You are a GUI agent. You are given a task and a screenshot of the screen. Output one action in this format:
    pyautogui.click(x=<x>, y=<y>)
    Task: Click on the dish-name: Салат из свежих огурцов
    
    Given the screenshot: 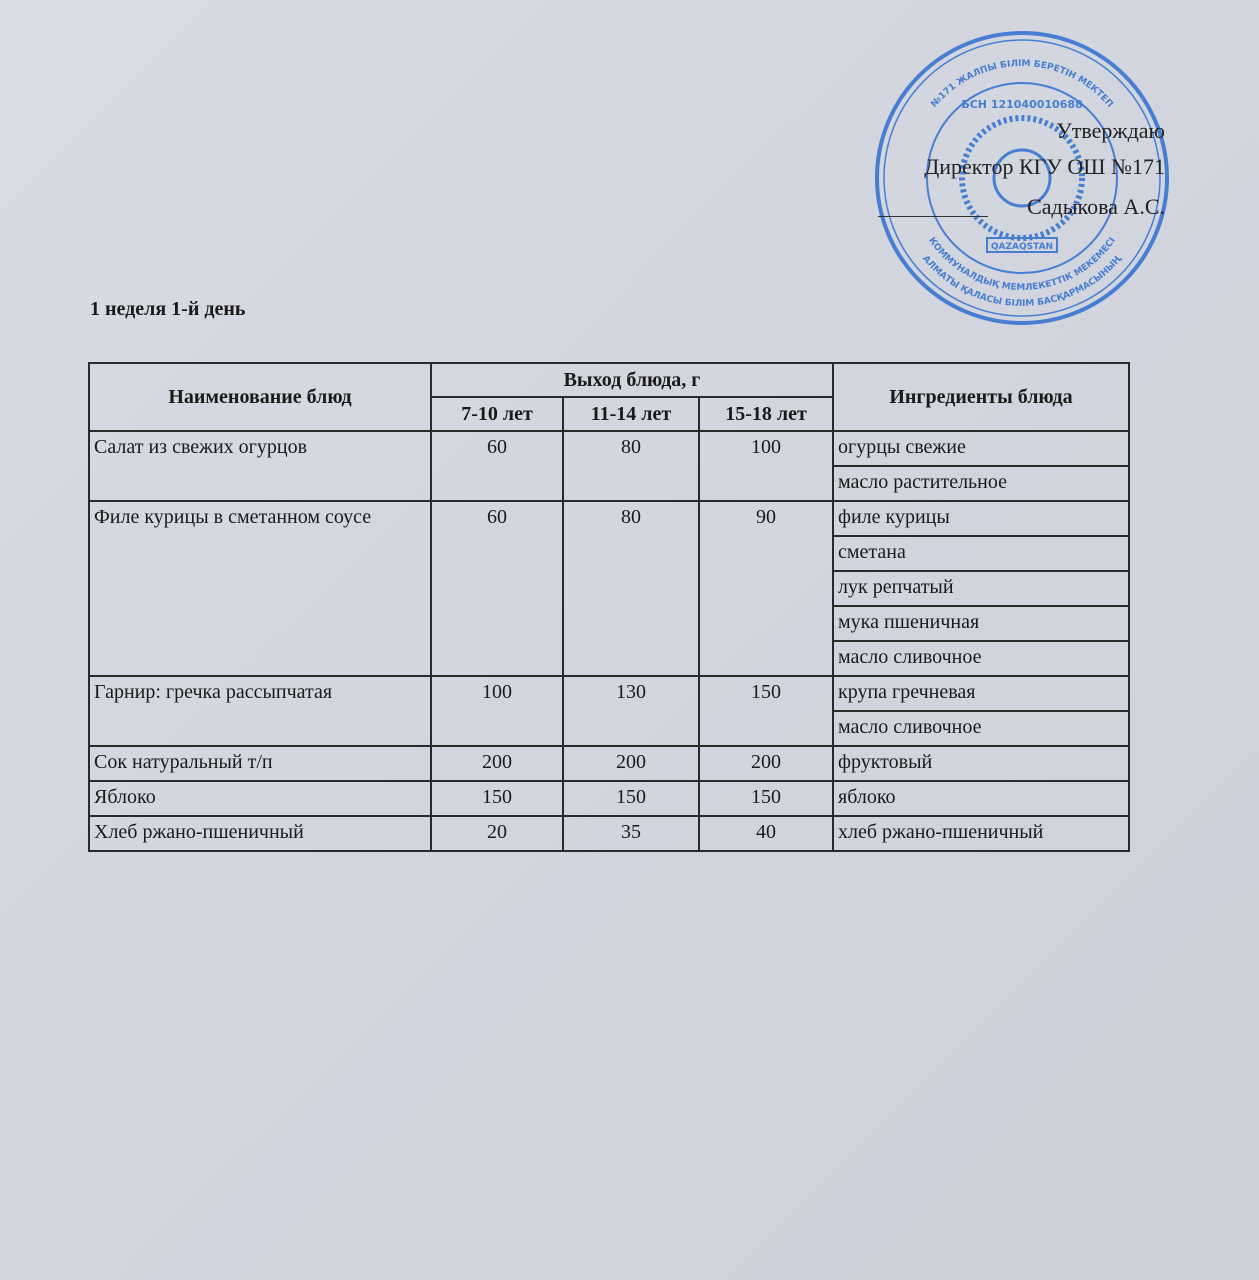 What is the action you would take?
    pyautogui.click(x=260, y=466)
    